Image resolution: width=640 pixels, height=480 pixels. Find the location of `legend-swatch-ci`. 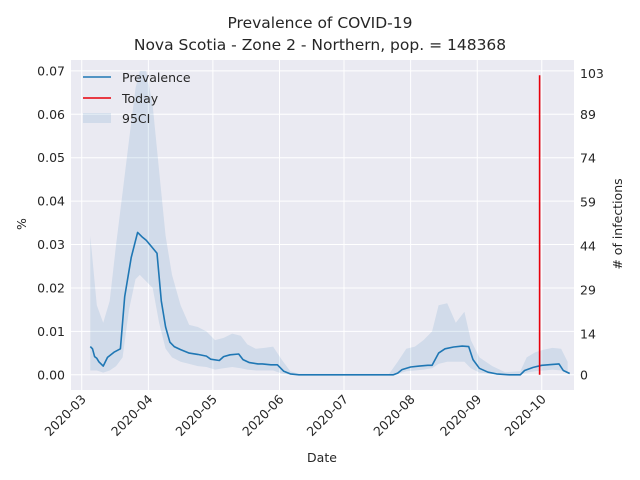

legend-swatch-ci is located at coordinates (97, 118).